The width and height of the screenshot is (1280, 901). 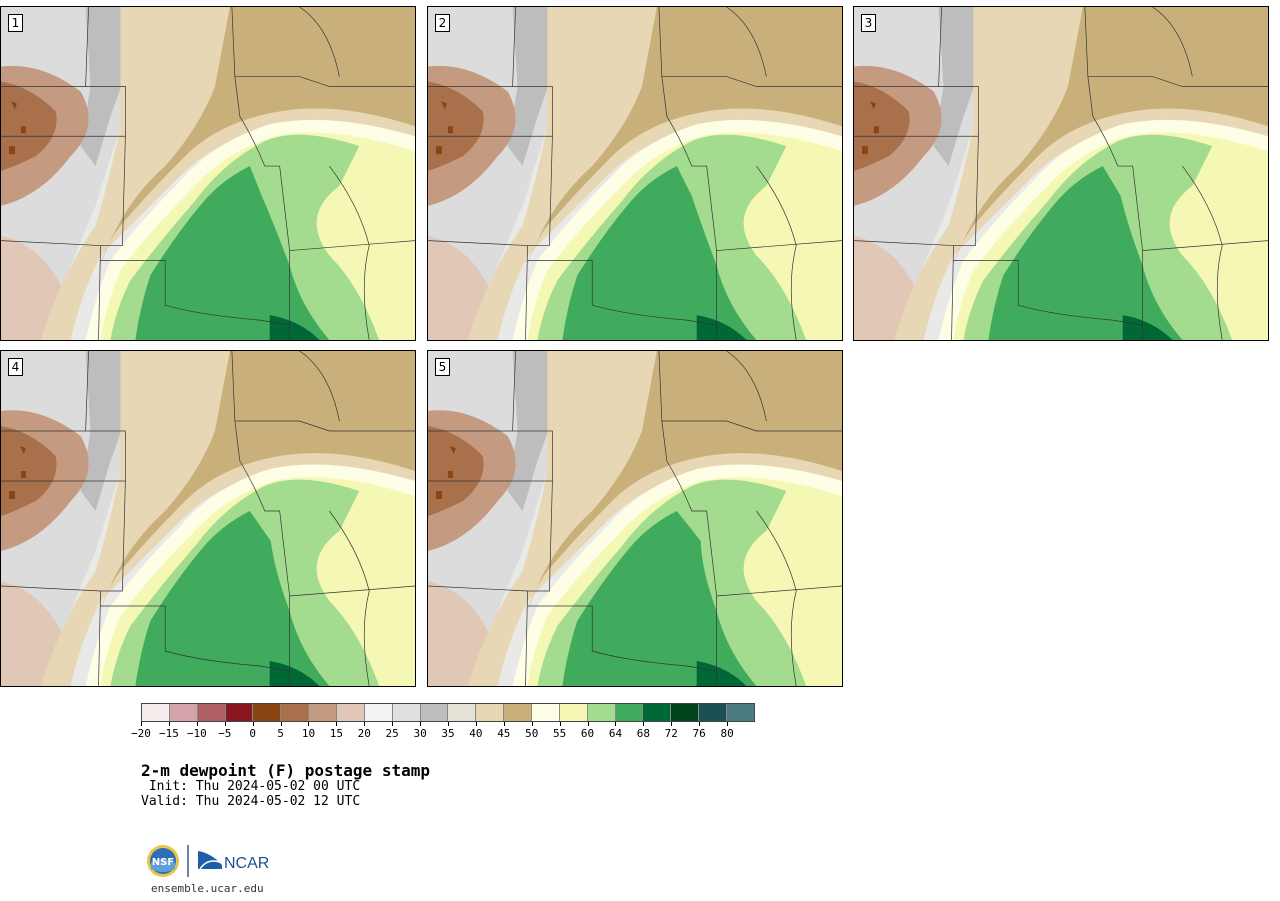 What do you see at coordinates (727, 733) in the screenshot?
I see `colorbar-tick-label: 80` at bounding box center [727, 733].